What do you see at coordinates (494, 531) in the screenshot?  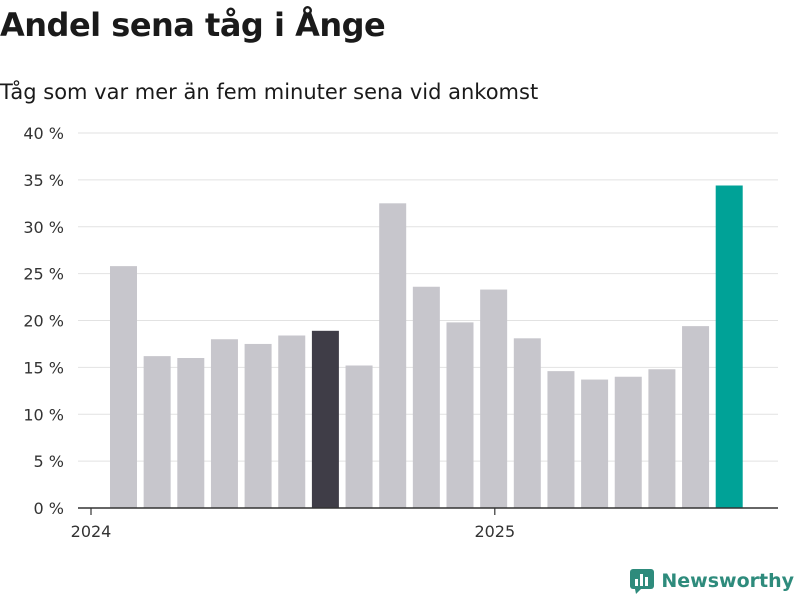 I see `x-tick-label: 2025` at bounding box center [494, 531].